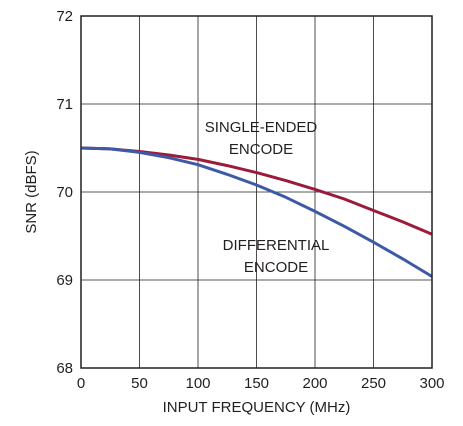 Image resolution: width=463 pixels, height=426 pixels. Describe the element at coordinates (64, 16) in the screenshot. I see `y-tick-label: 72` at that location.